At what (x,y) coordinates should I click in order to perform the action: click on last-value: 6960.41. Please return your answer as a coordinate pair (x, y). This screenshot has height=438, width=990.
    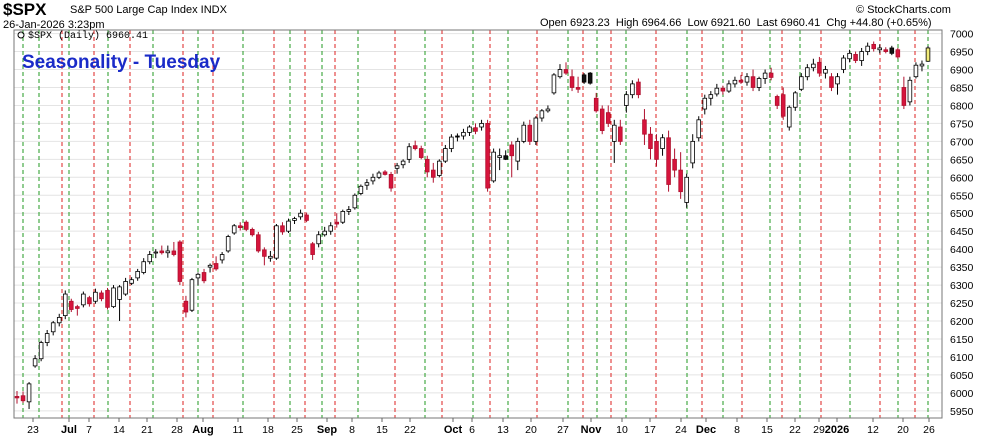
    Looking at the image, I should click on (800, 23).